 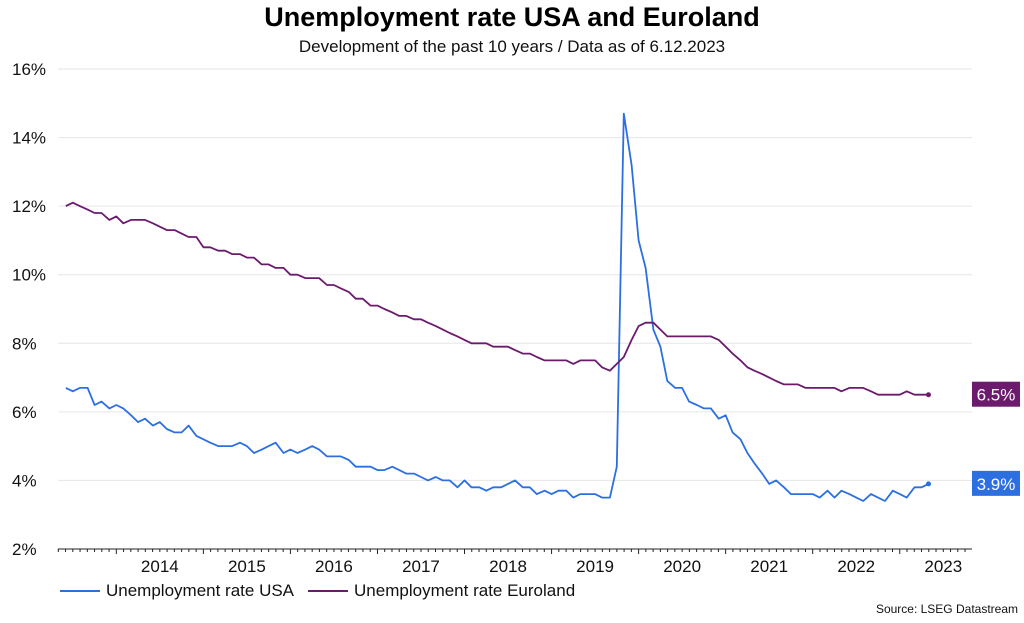 I want to click on chart-title: Unemployment rate USA and Euroland, so click(x=512, y=17).